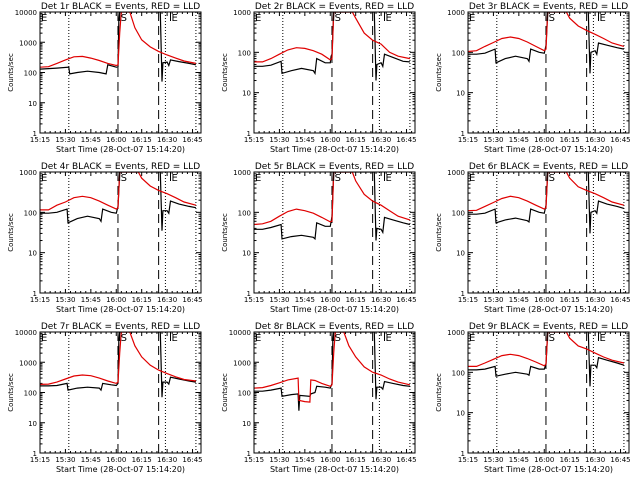  What do you see at coordinates (120, 7) in the screenshot?
I see `panel-title: Det 1r BLACK = Events, RED = LLD` at bounding box center [120, 7].